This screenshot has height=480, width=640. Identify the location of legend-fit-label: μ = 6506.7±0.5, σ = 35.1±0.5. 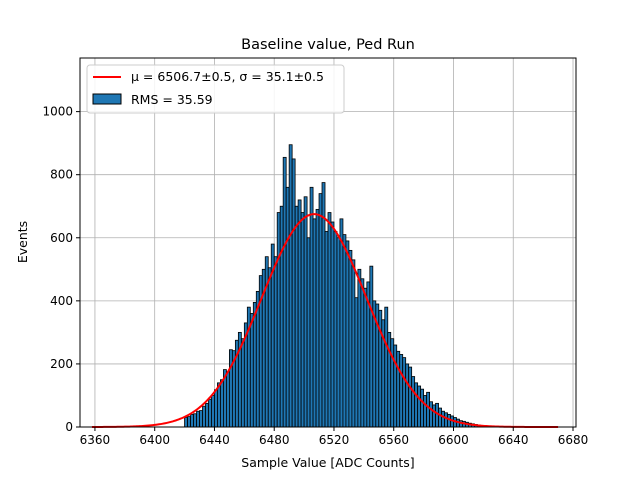
(227, 76).